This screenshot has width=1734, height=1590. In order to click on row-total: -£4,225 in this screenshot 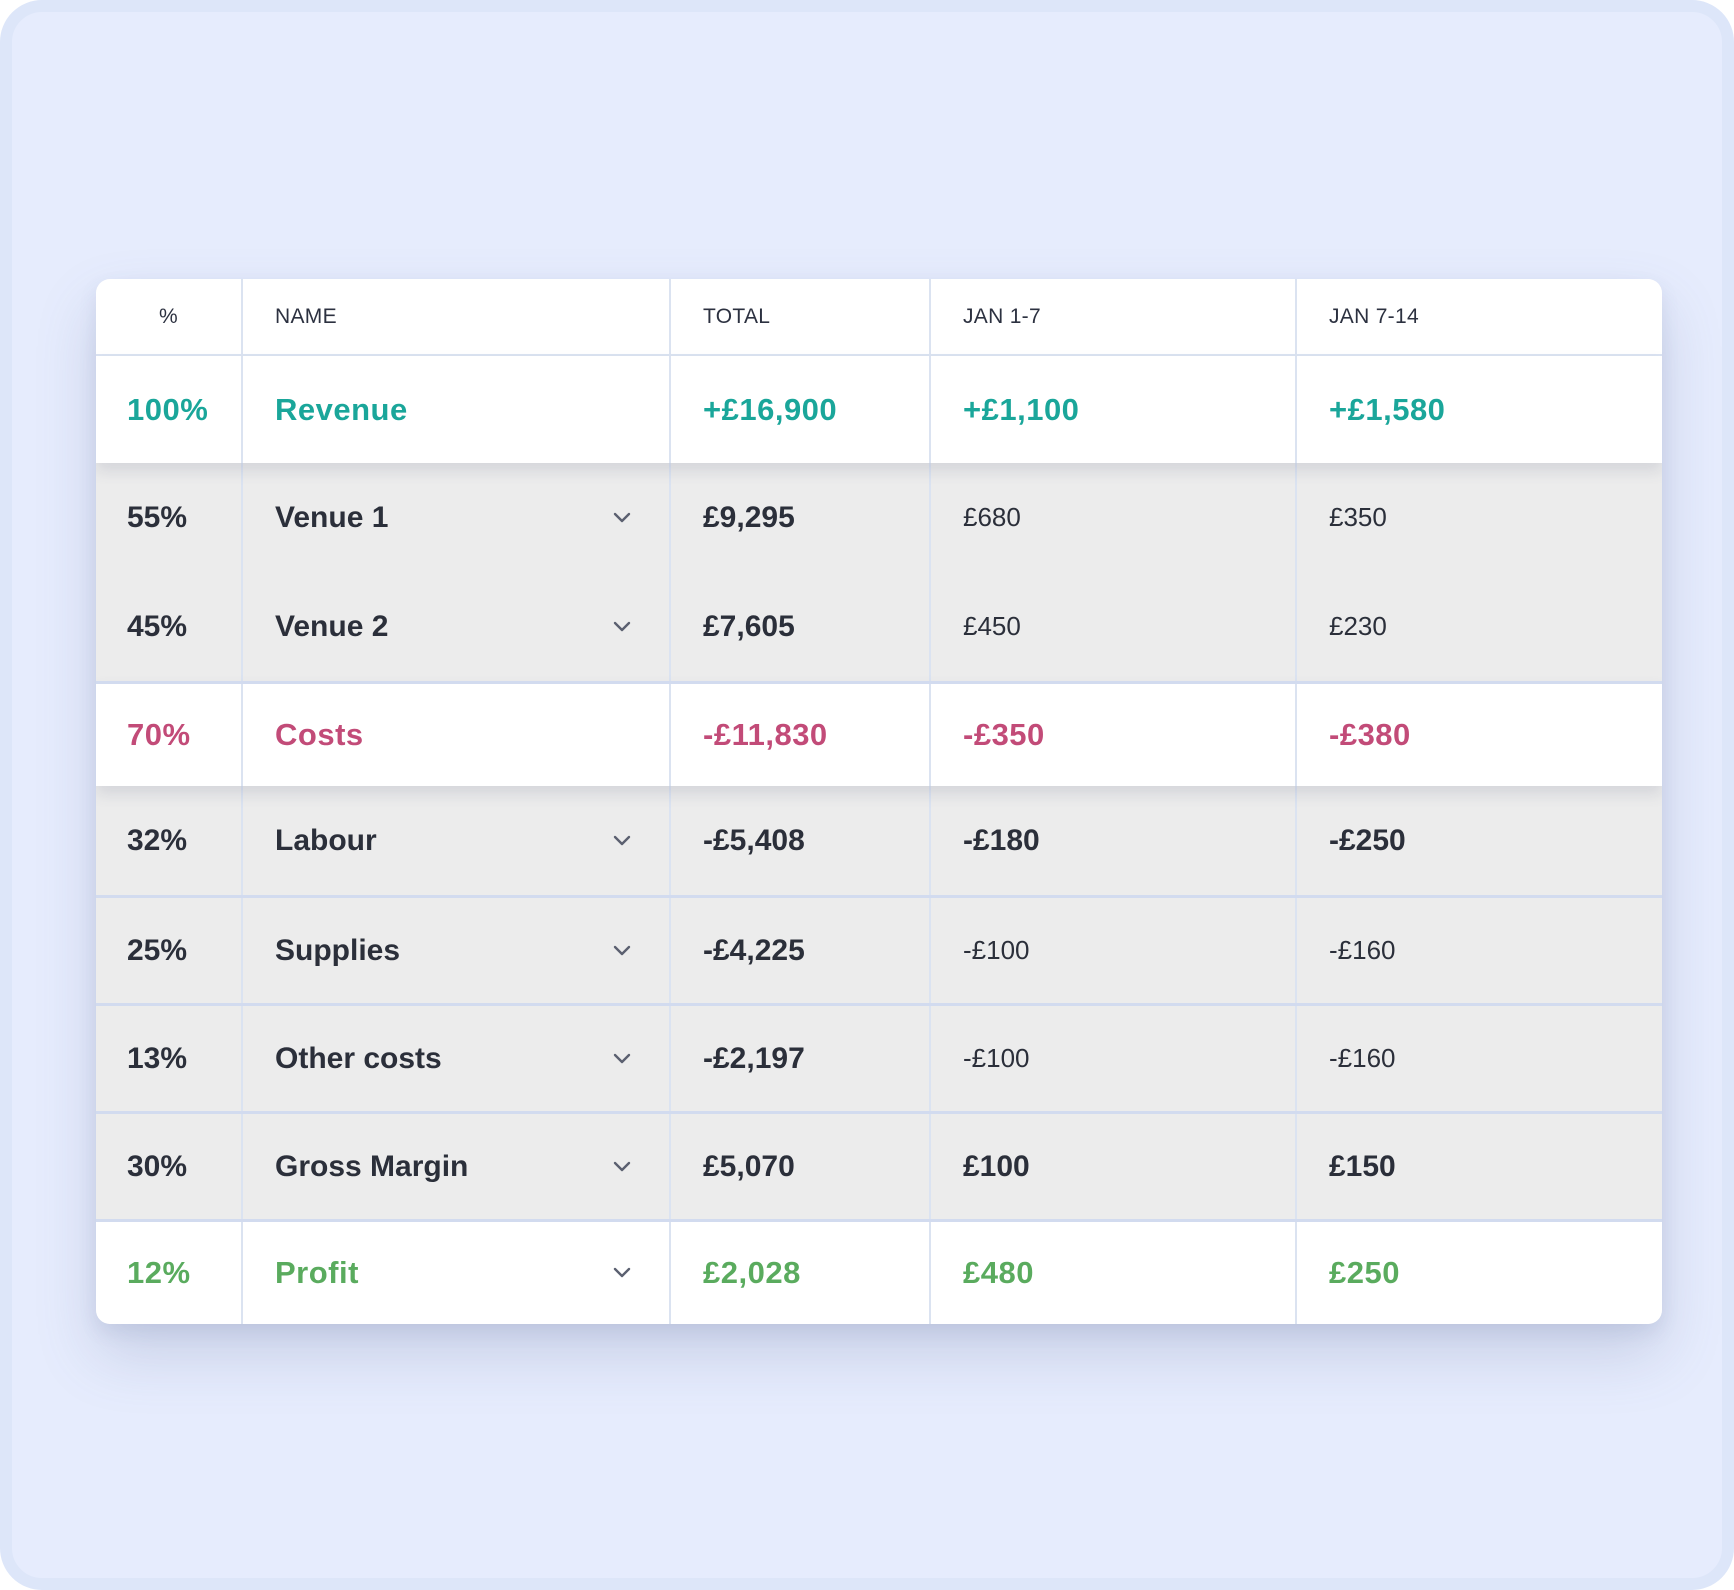, I will do `click(801, 950)`.